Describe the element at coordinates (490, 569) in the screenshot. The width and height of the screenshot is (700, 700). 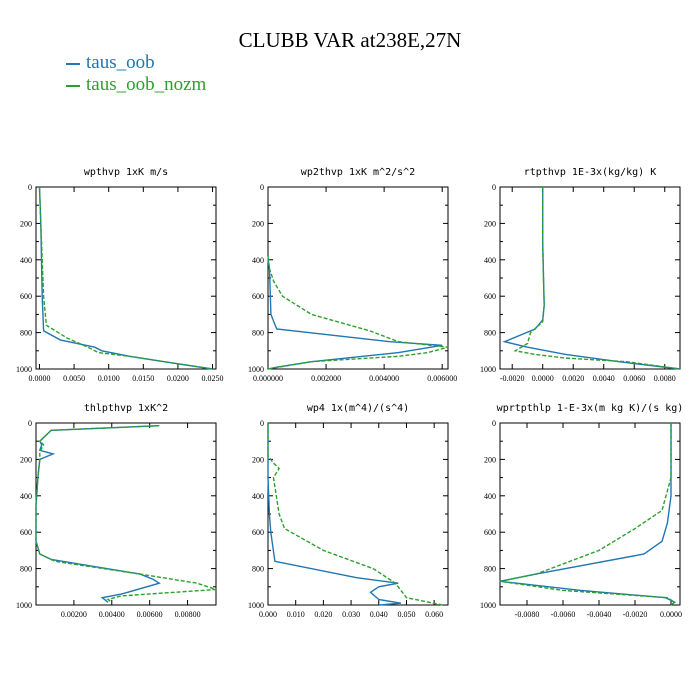
I see `y-tick-label-6-4: 800` at that location.